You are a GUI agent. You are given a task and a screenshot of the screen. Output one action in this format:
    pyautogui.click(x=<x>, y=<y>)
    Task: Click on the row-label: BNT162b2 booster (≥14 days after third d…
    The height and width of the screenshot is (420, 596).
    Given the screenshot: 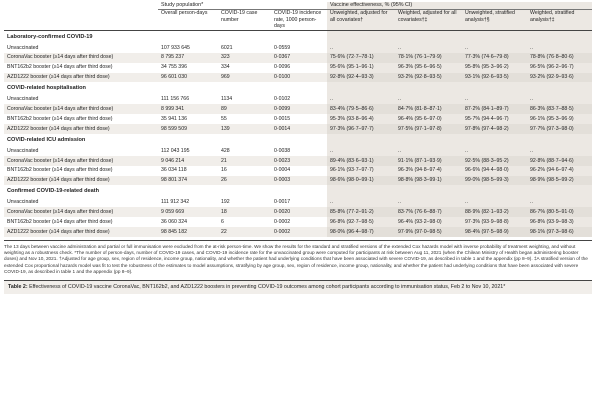 What is the action you would take?
    pyautogui.click(x=60, y=221)
    